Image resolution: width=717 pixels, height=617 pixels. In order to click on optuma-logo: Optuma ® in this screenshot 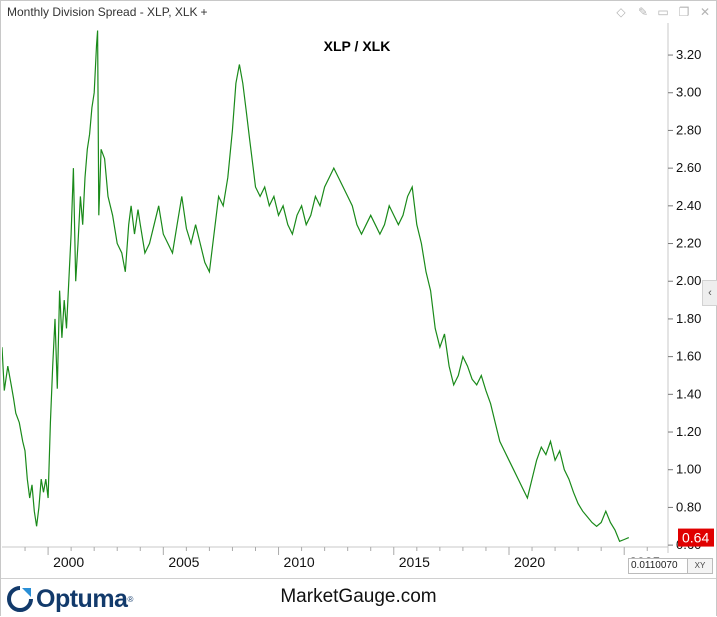, I will do `click(70, 599)`.